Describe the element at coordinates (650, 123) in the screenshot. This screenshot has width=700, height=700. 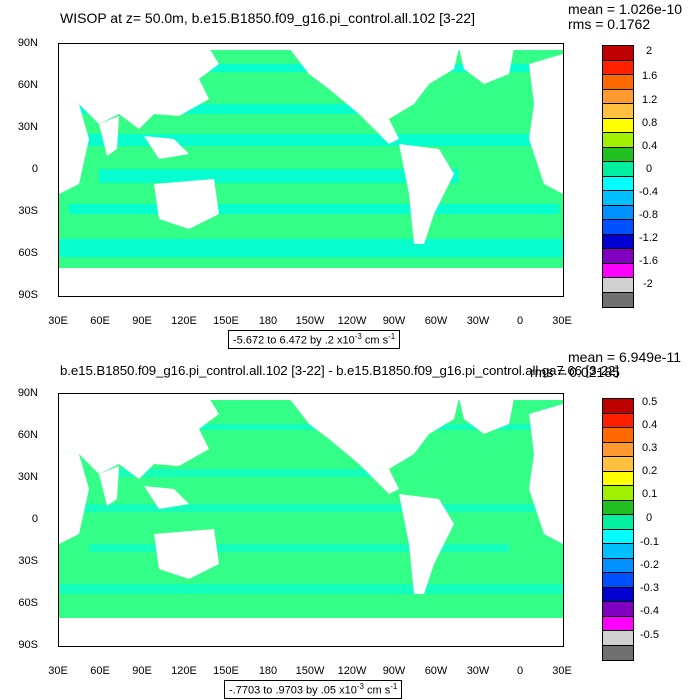
I see `colorbar-label: 0.8` at that location.